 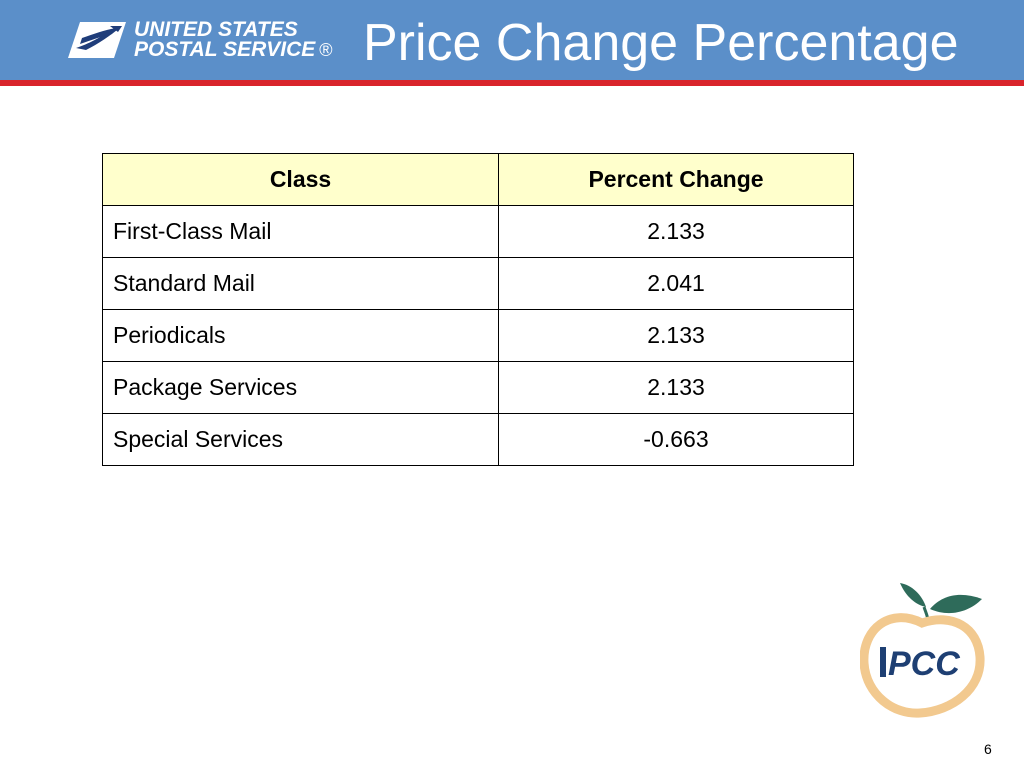 I want to click on logo-text-line2-label: POSTAL SERVICE, so click(x=225, y=49).